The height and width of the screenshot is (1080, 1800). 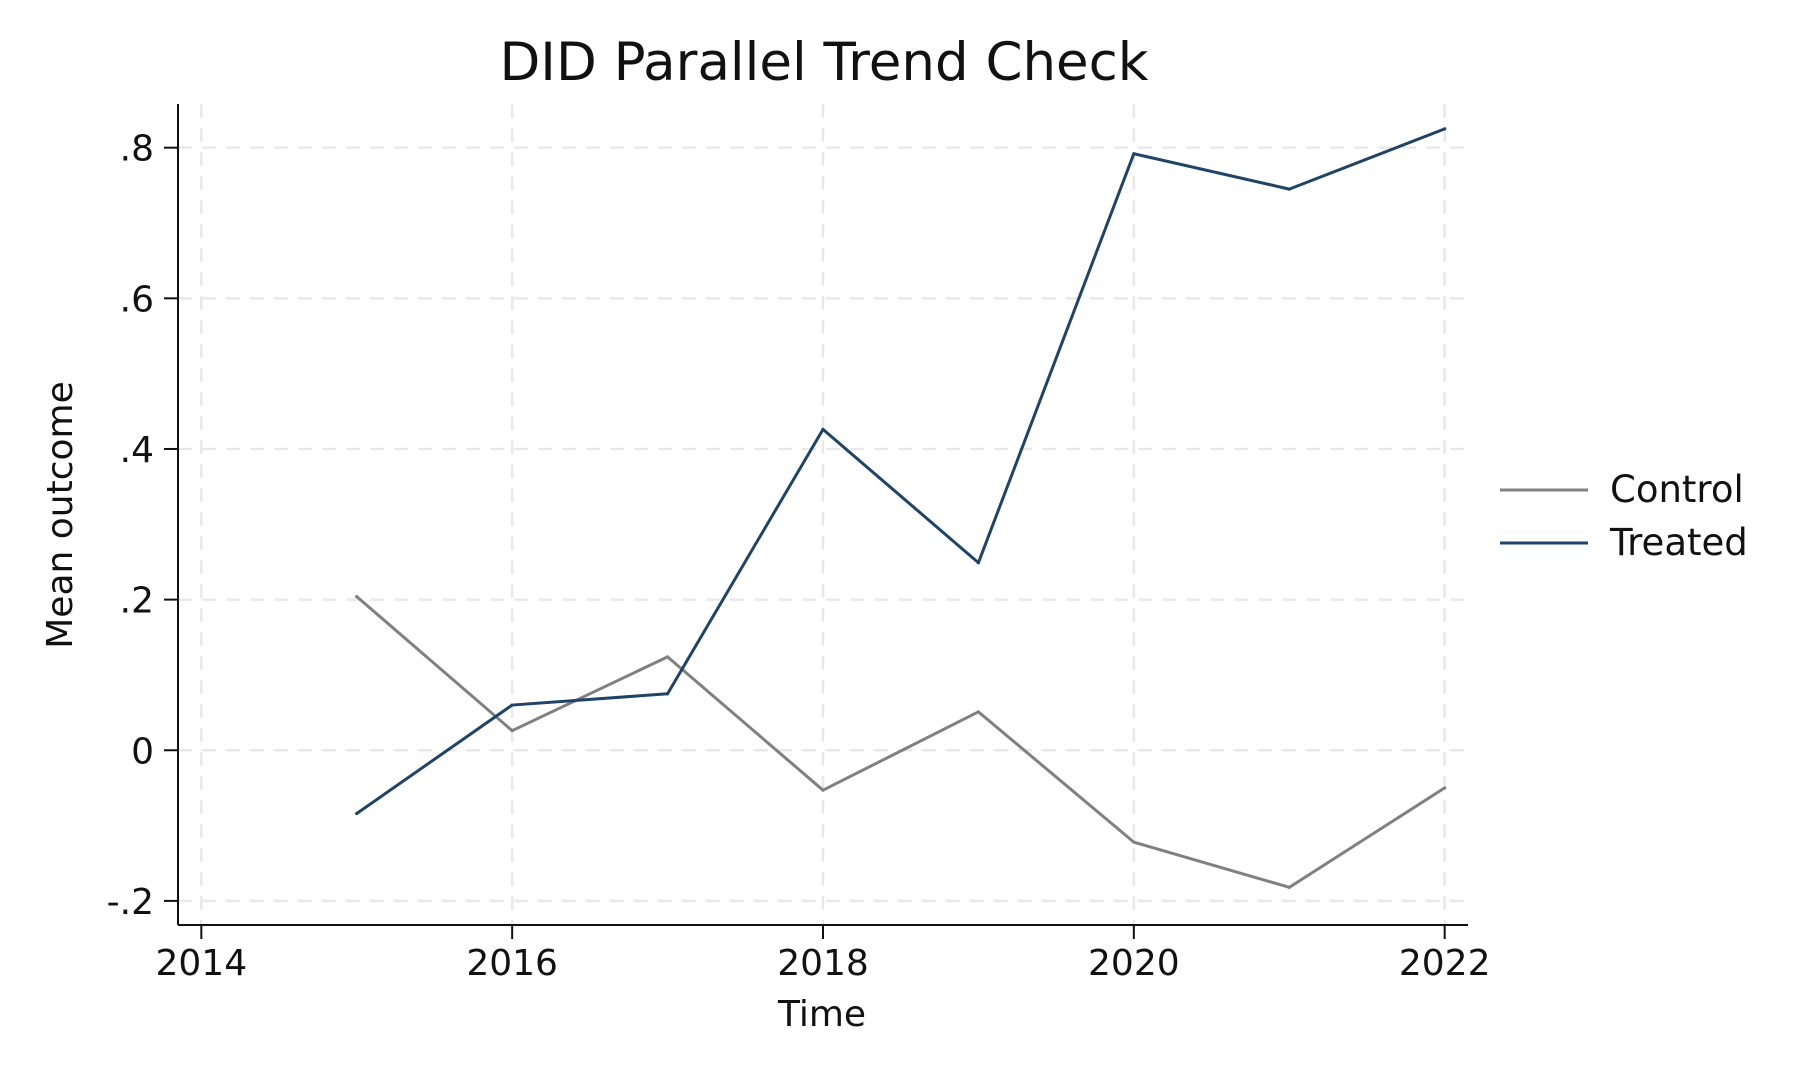 I want to click on y-tick-label: .4, so click(x=137, y=450).